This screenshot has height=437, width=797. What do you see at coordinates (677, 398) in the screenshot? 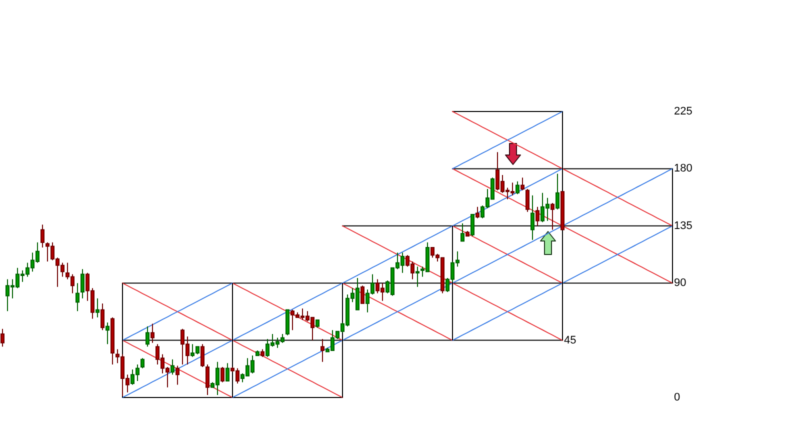
I see `y-tick-label: 0` at bounding box center [677, 398].